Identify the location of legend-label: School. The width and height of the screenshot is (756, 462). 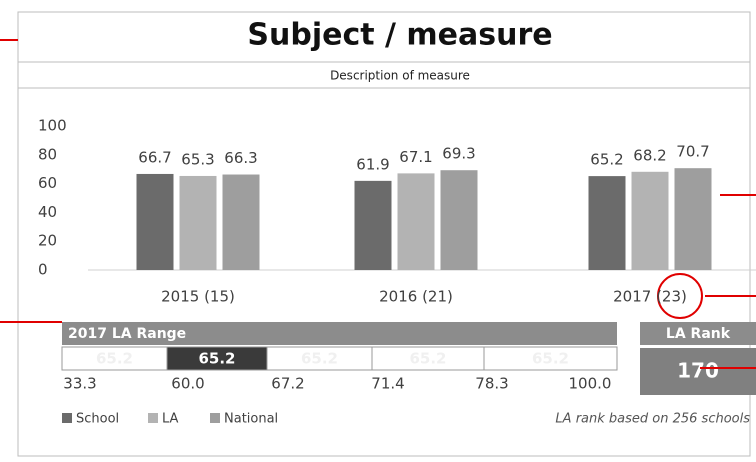
(97, 419).